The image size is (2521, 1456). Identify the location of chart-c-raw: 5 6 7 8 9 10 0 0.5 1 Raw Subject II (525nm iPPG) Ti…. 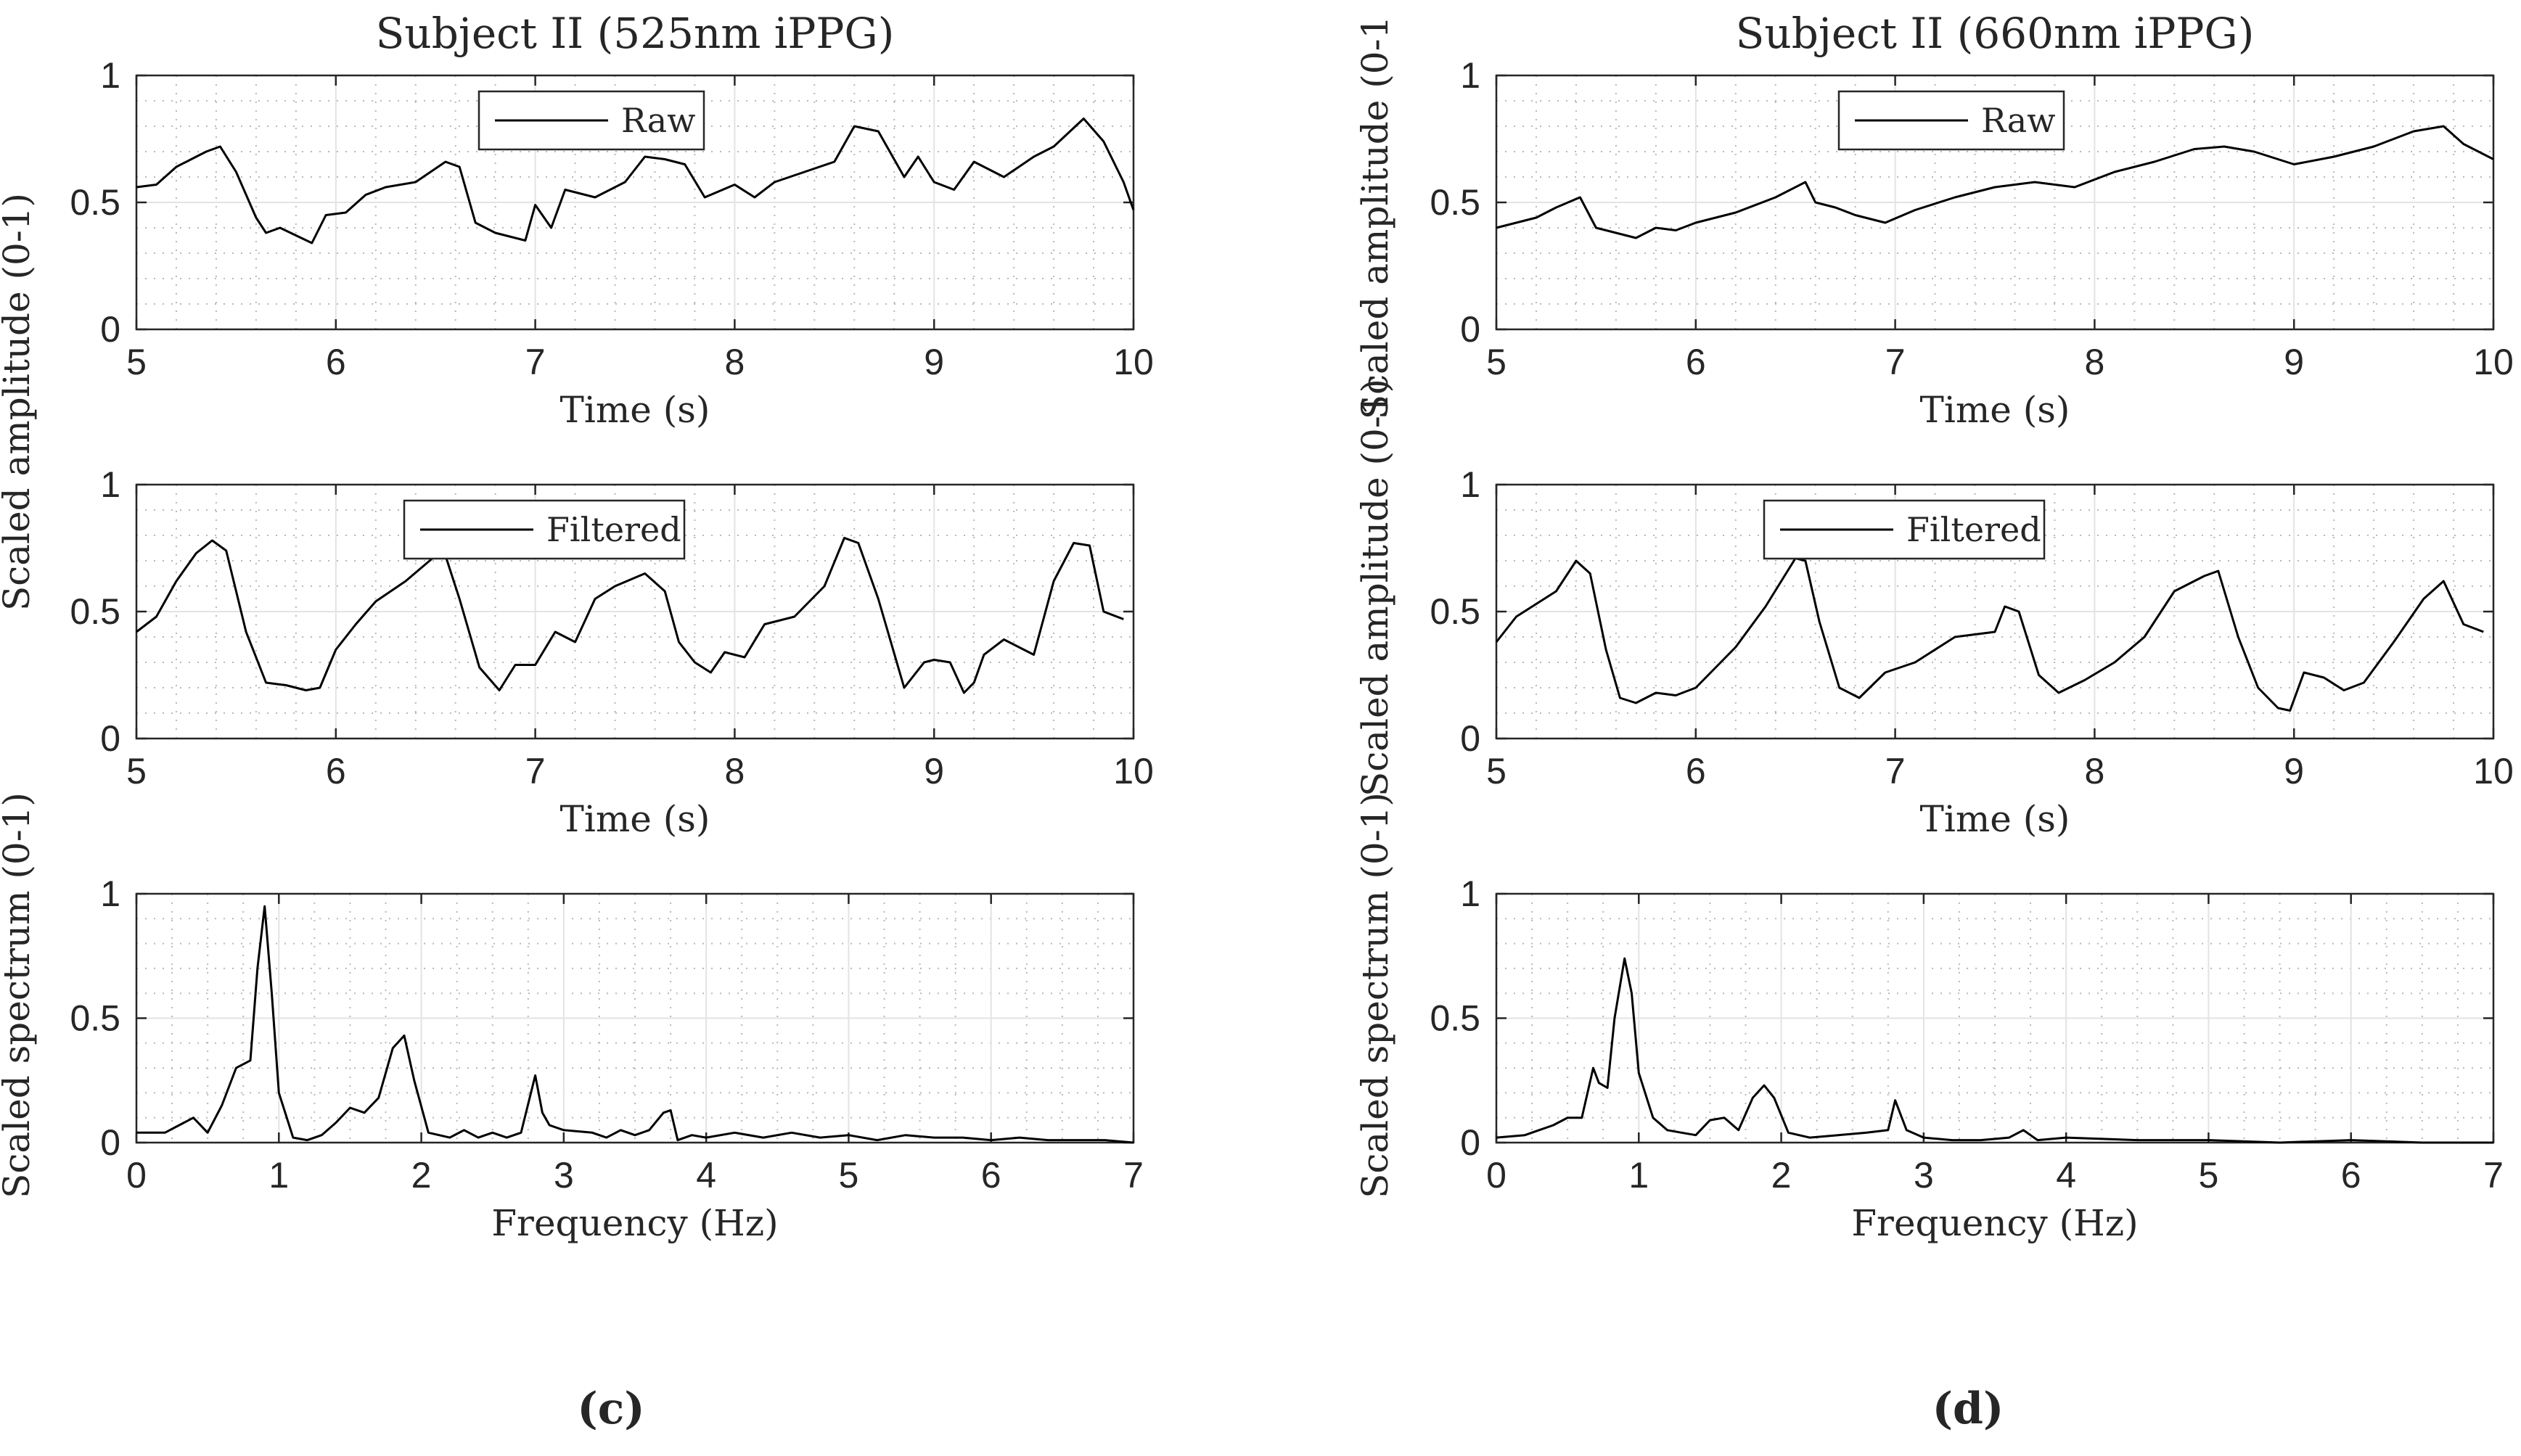
(612, 220).